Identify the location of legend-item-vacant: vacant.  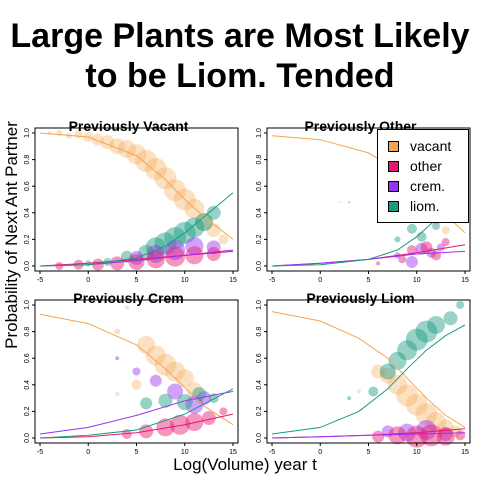
(423, 146).